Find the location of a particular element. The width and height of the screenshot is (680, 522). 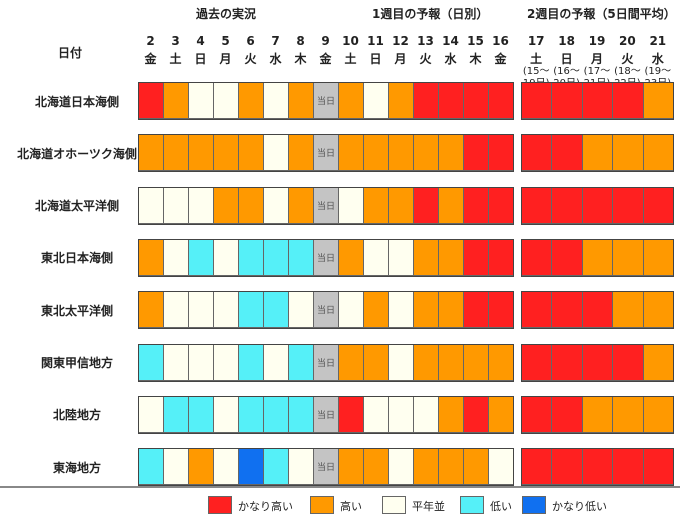

column-date-label: 10 is located at coordinates (350, 41).